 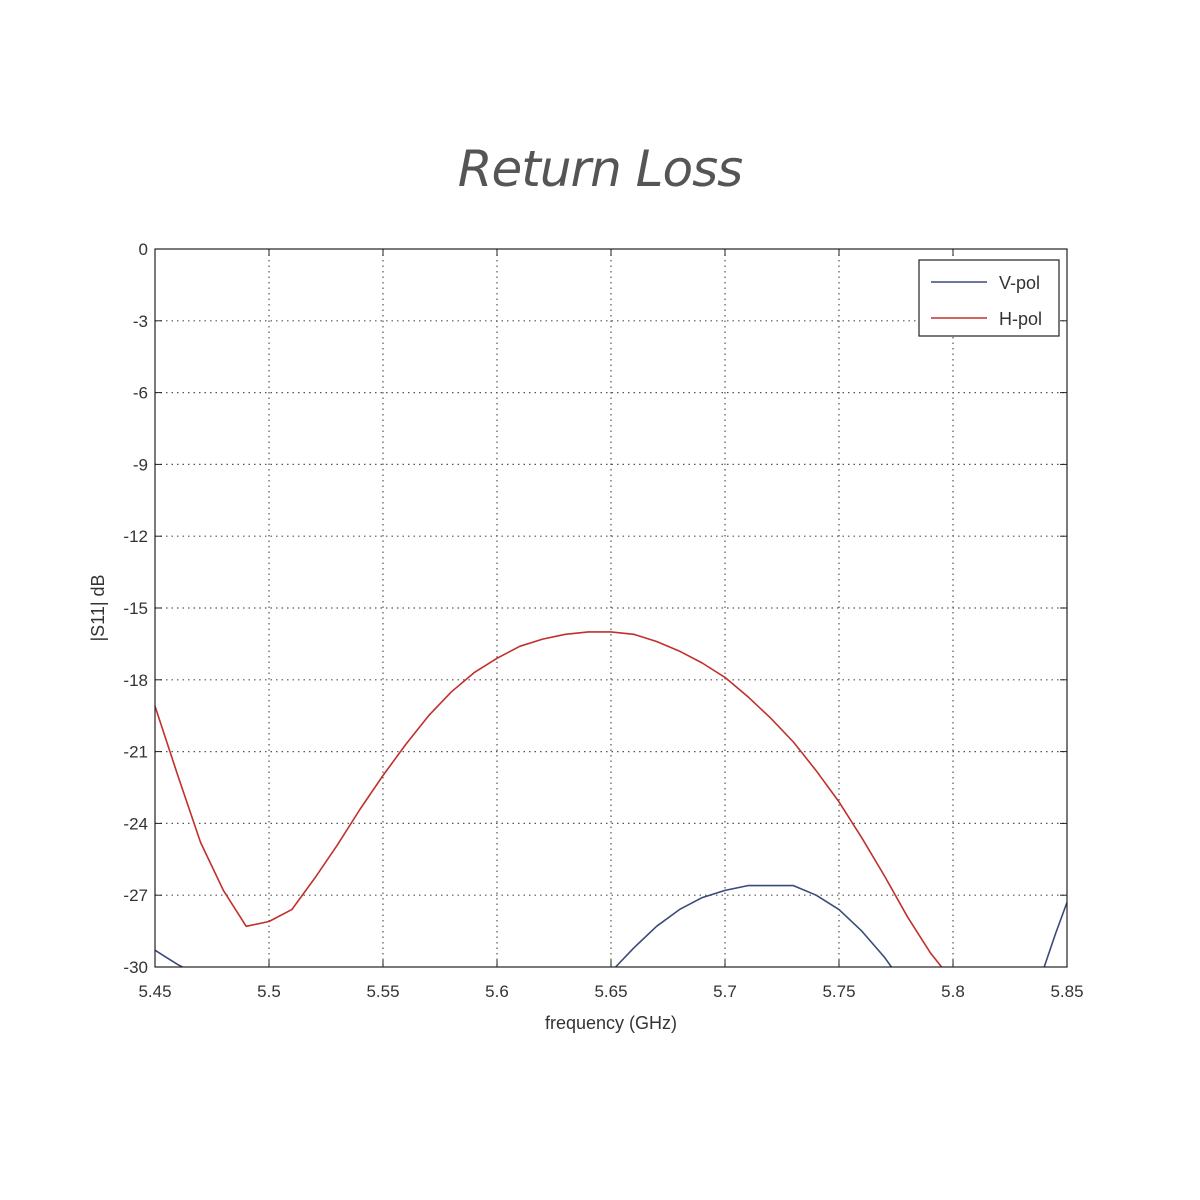 I want to click on x-axis-label: frequency (GHz), so click(x=611, y=1023).